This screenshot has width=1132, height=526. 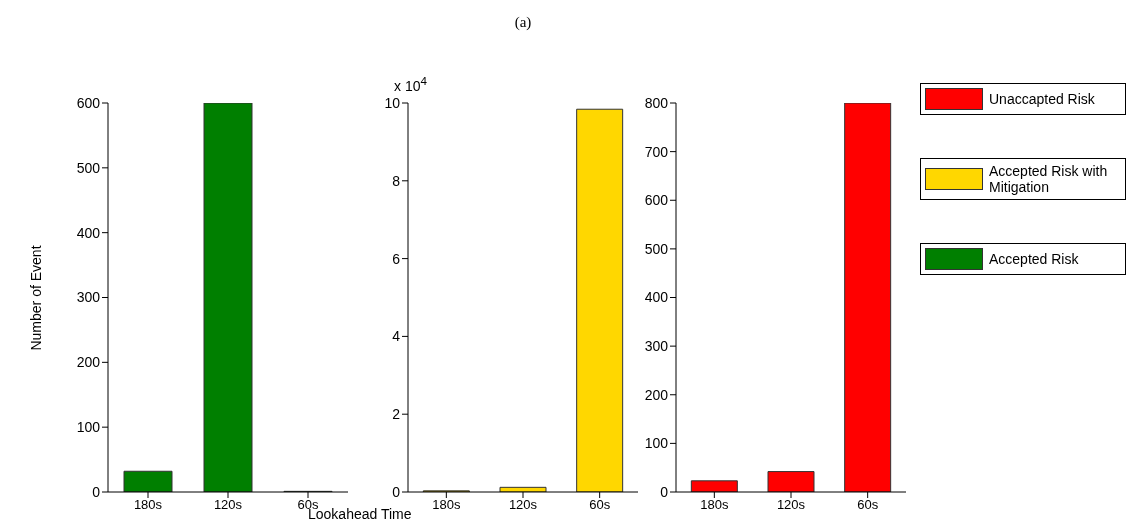 I want to click on legend-label: Unaccapted Risk, so click(x=1042, y=99).